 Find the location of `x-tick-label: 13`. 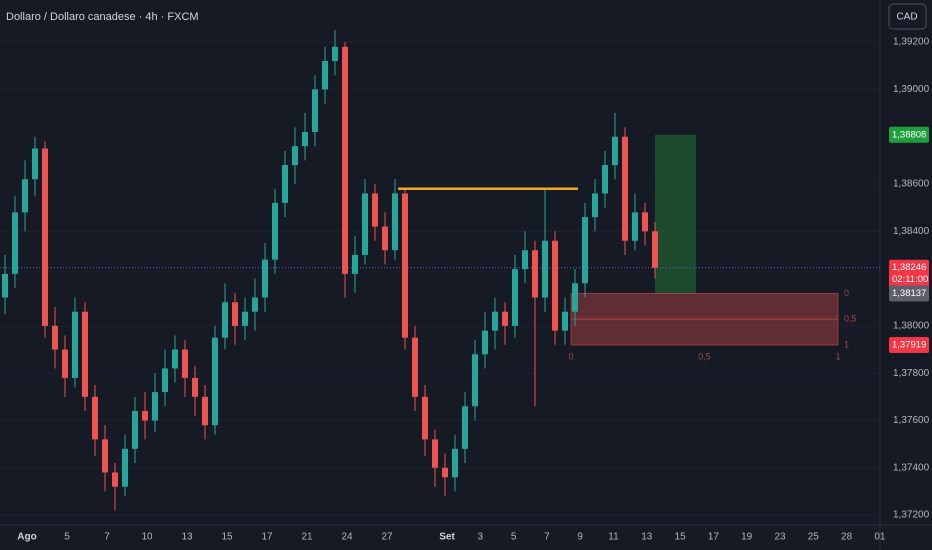

x-tick-label: 13 is located at coordinates (187, 537).